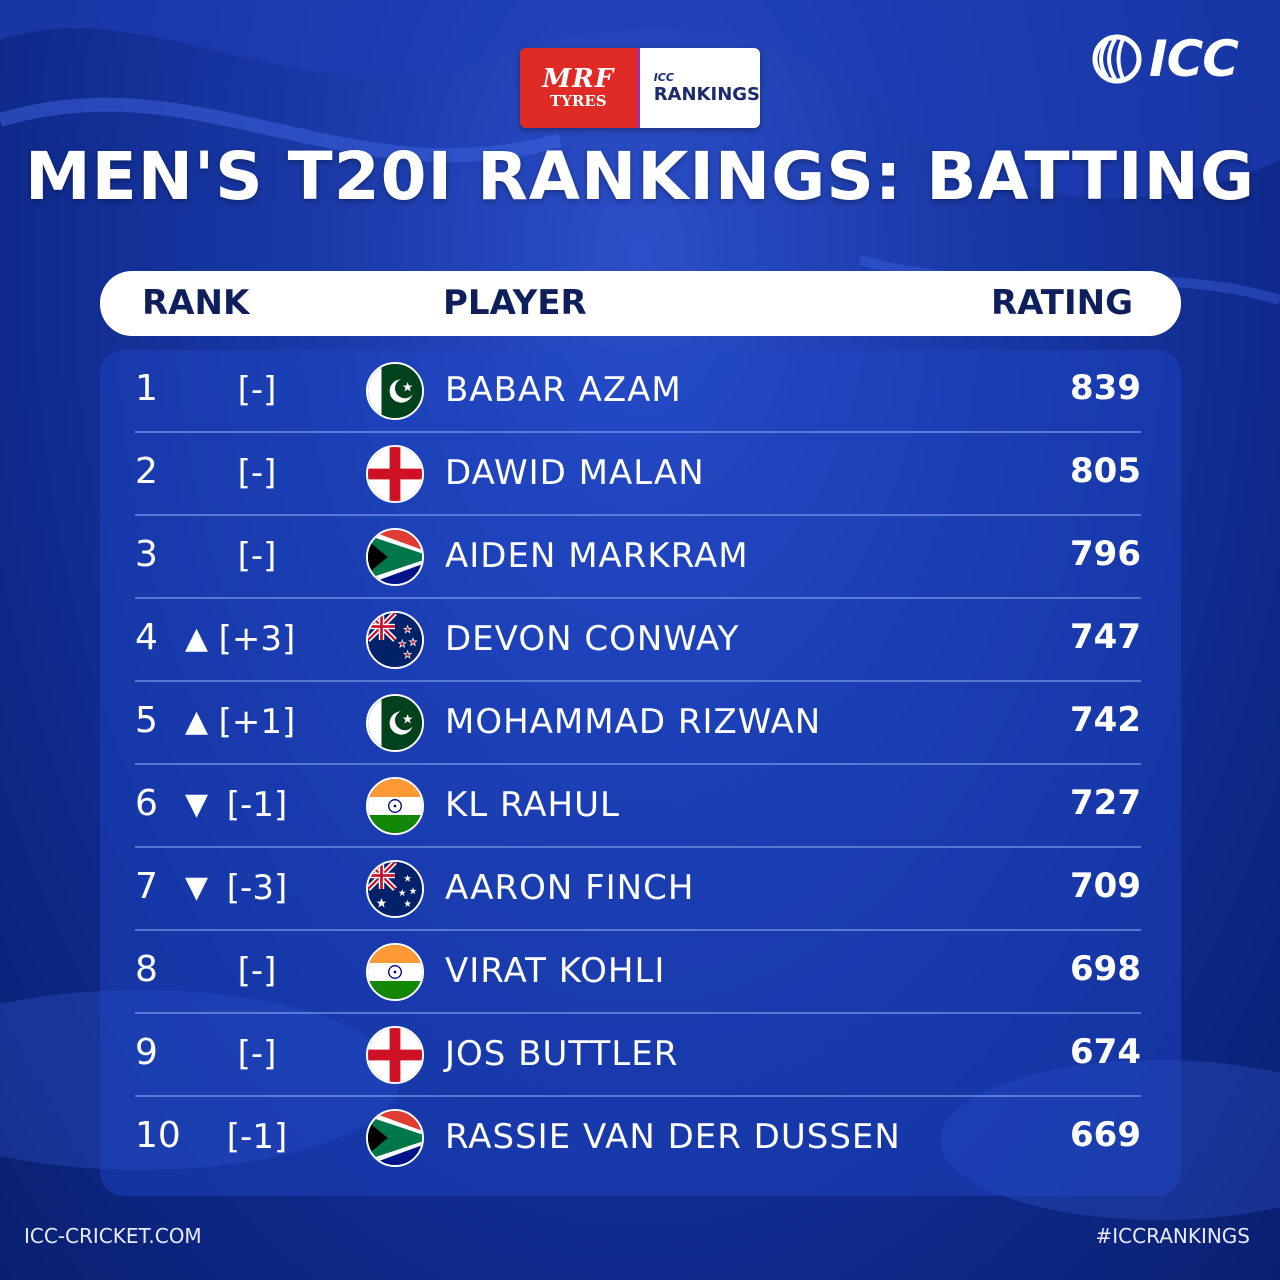 The width and height of the screenshot is (1280, 1280). Describe the element at coordinates (563, 390) in the screenshot. I see `player-name: BABAR AZAM` at that location.